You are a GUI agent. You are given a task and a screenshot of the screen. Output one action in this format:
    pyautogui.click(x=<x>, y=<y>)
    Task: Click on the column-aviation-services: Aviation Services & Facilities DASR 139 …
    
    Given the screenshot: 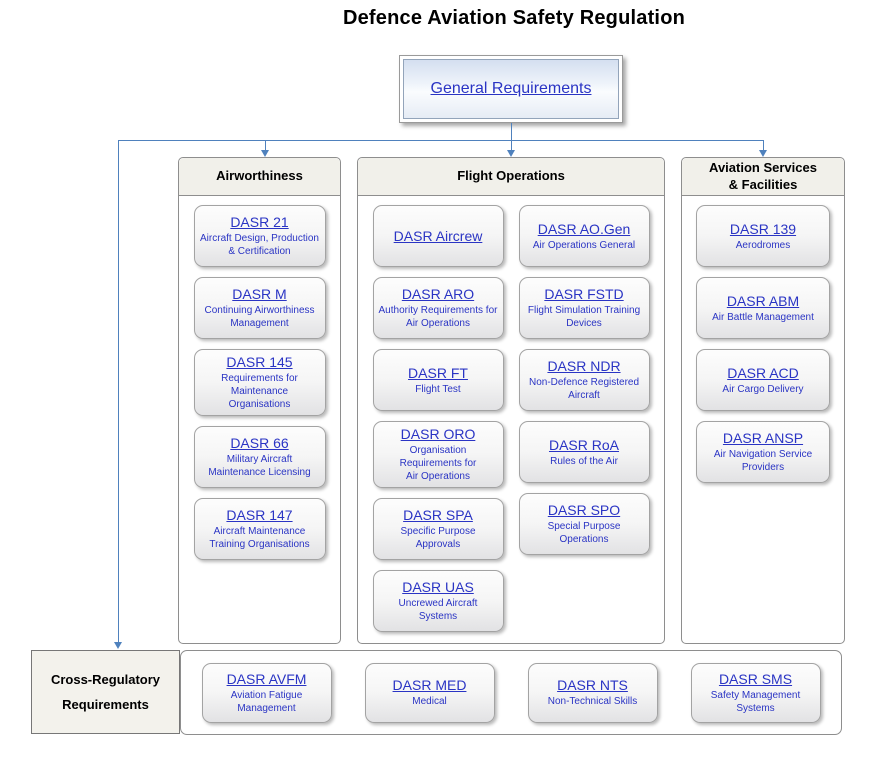 What is the action you would take?
    pyautogui.click(x=763, y=400)
    